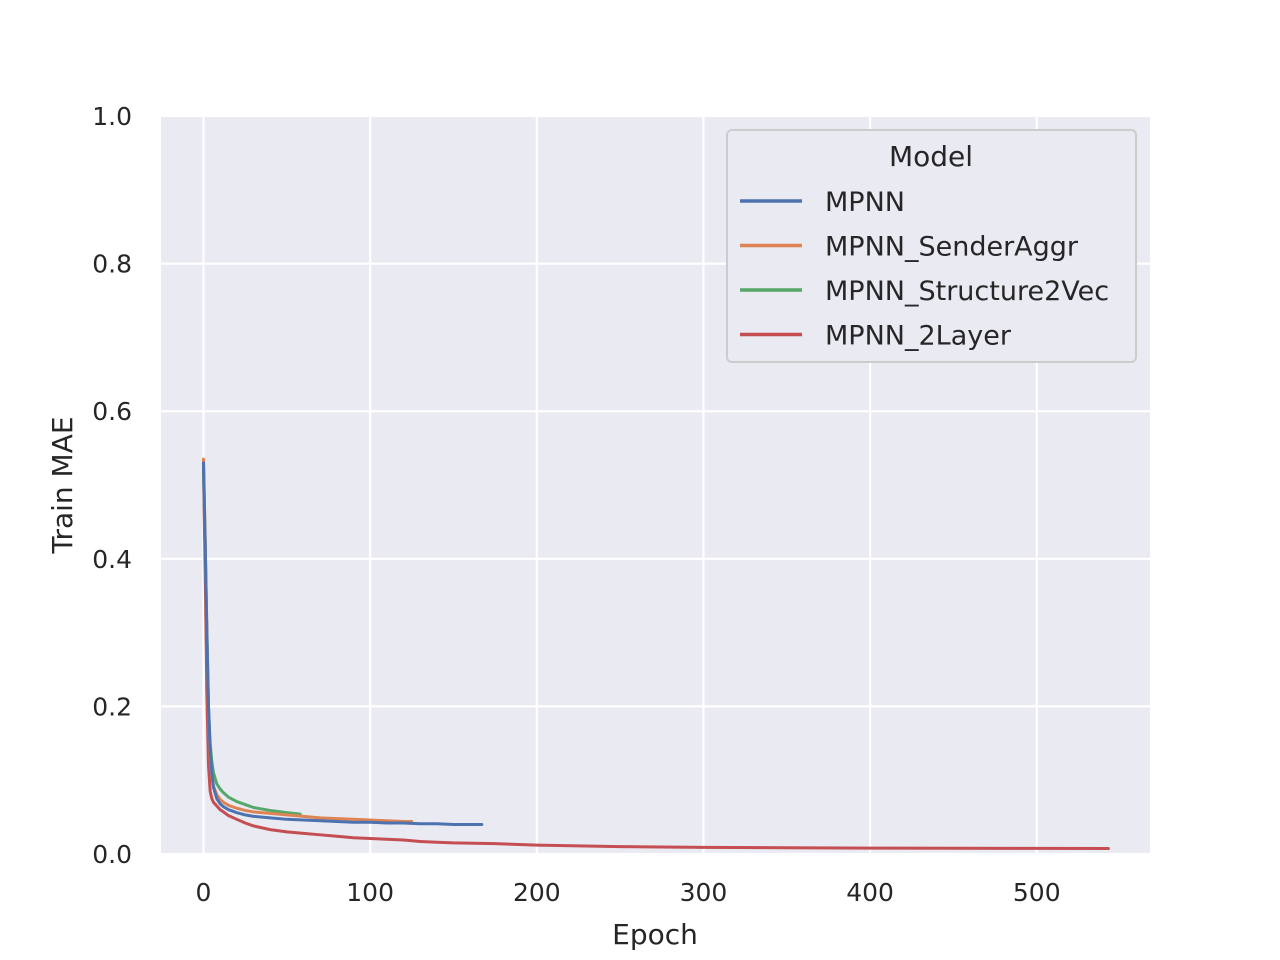 The height and width of the screenshot is (960, 1280). Describe the element at coordinates (967, 291) in the screenshot. I see `legend-label-mpnn-structure2vec: MPNN_Structure2Vec` at that location.